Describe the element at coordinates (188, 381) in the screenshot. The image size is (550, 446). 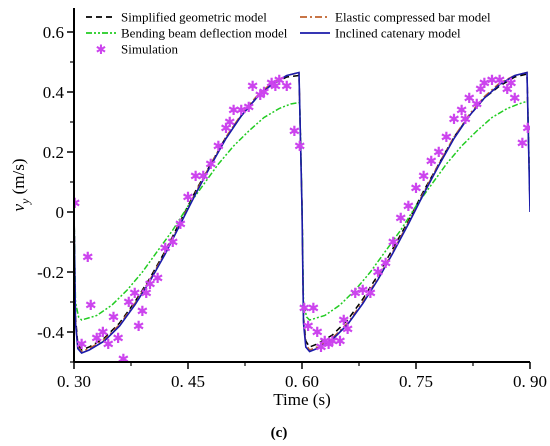
I see `x-tick-label: 0. 45` at that location.